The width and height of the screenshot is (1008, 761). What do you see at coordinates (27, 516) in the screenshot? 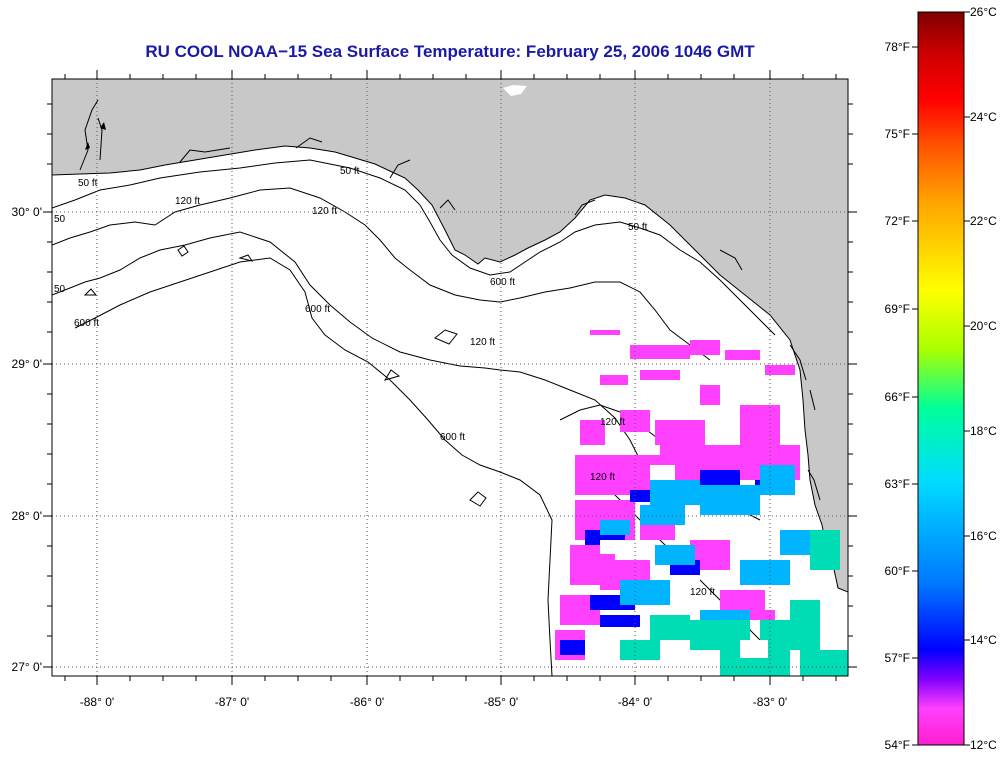
I see `lat-tick-label: 28° 0'` at bounding box center [27, 516].